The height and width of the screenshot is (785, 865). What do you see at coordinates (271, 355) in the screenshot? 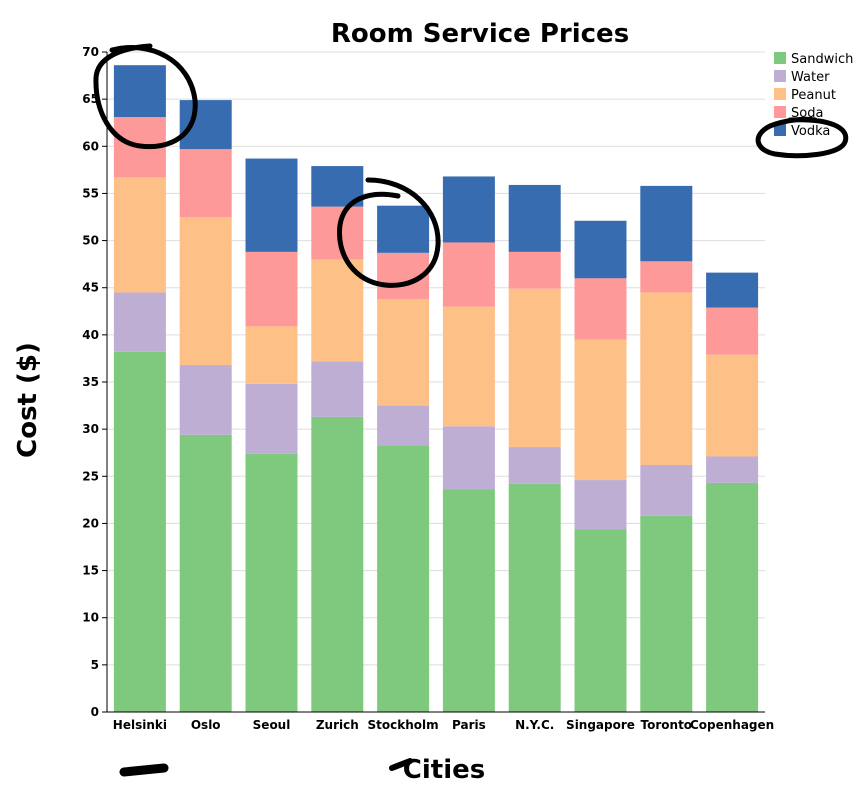
I see `bar-segment-peanut-seoul` at bounding box center [271, 355].